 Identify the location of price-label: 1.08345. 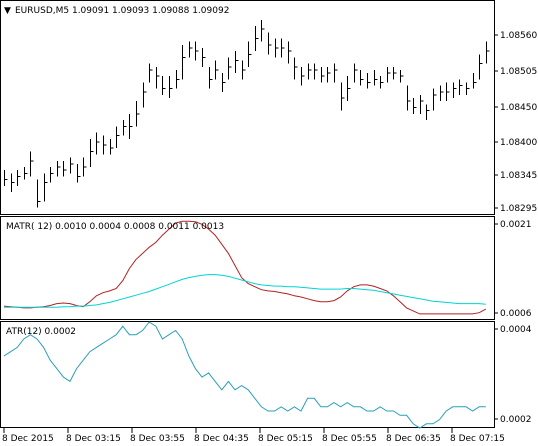
(518, 176).